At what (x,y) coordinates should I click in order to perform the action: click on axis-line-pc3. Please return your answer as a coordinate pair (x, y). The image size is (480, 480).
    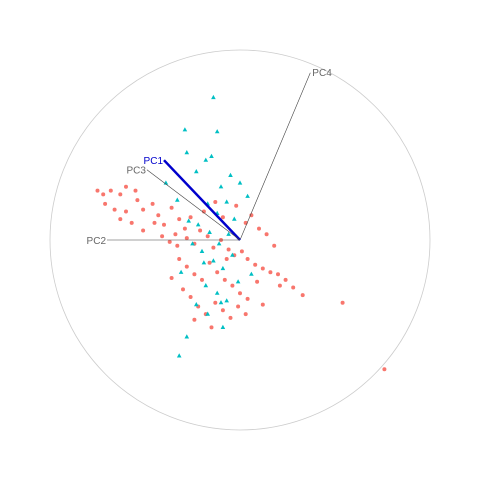
    Looking at the image, I should click on (193, 205).